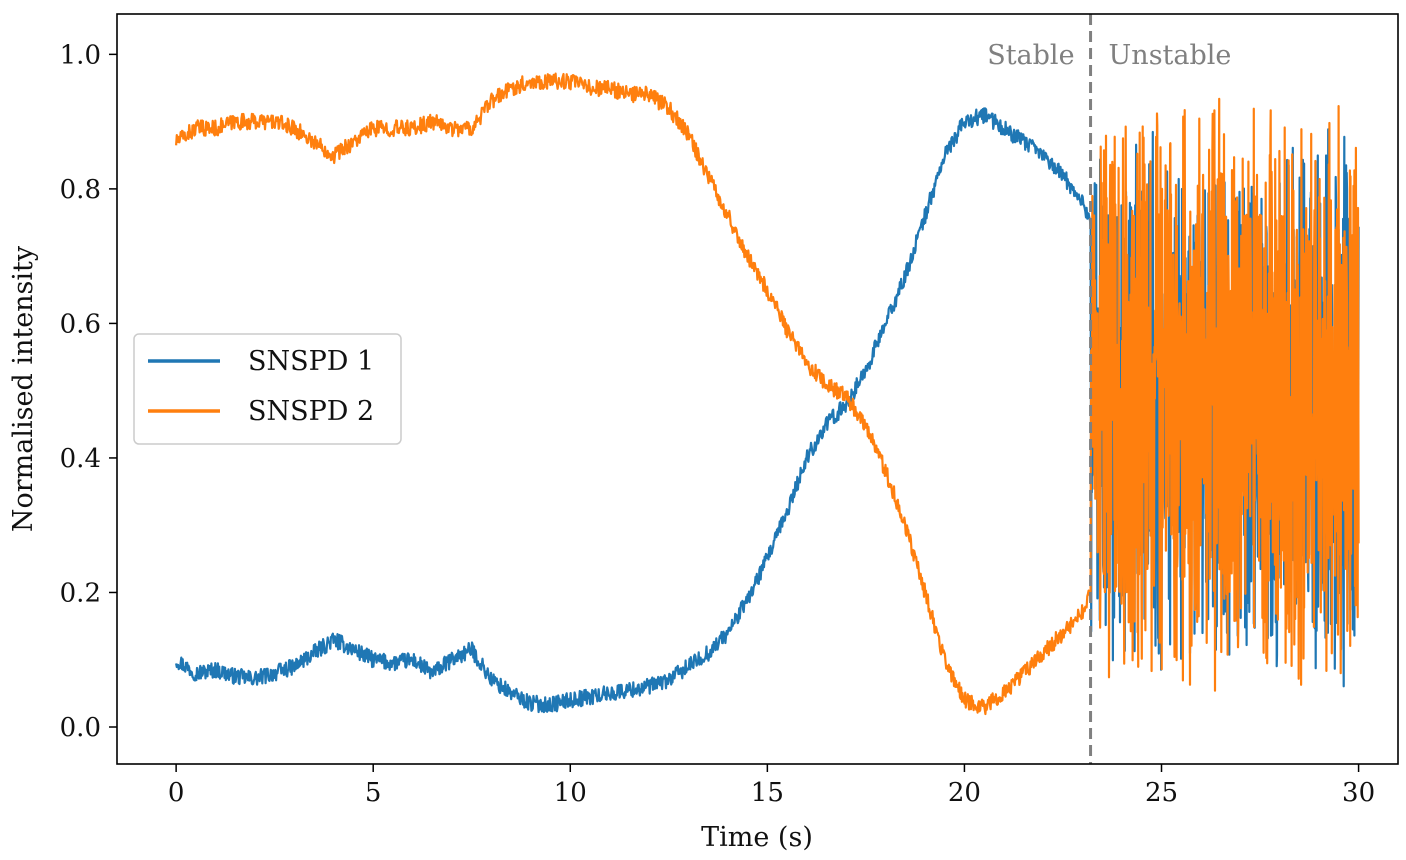  I want to click on stable-annotation: Stable, so click(1030, 55).